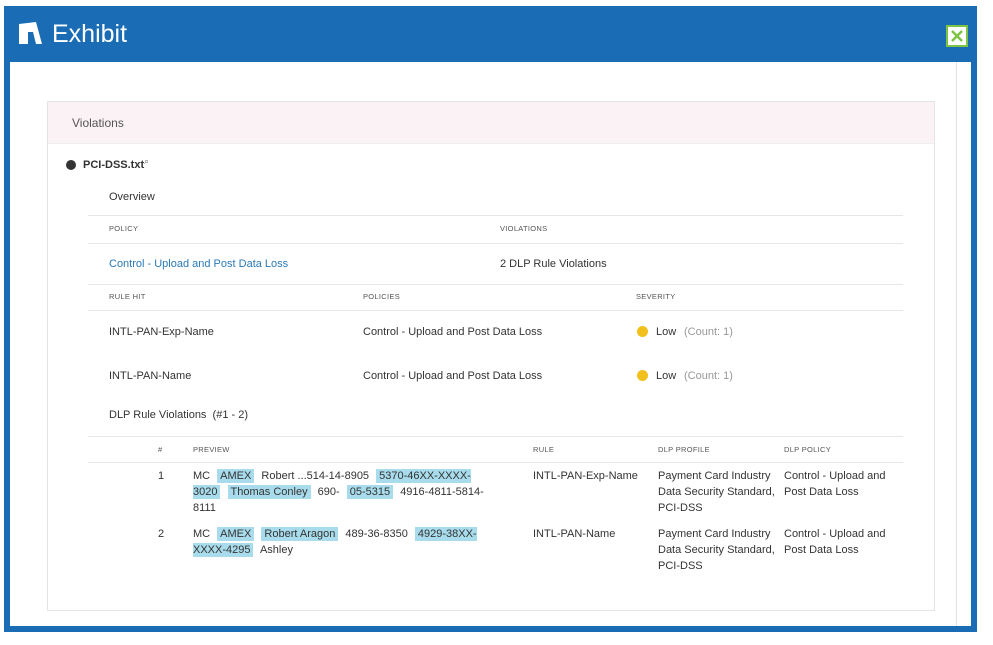 Image resolution: width=993 pixels, height=645 pixels. What do you see at coordinates (808, 449) in the screenshot?
I see `column-header: DLP POLICY` at bounding box center [808, 449].